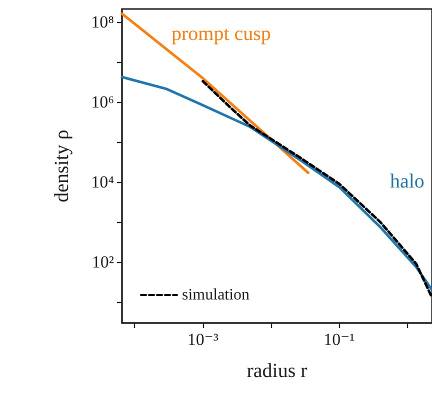 Image resolution: width=432 pixels, height=408 pixels. Describe the element at coordinates (102, 22) in the screenshot. I see `y-tick-label: 10⁸` at that location.